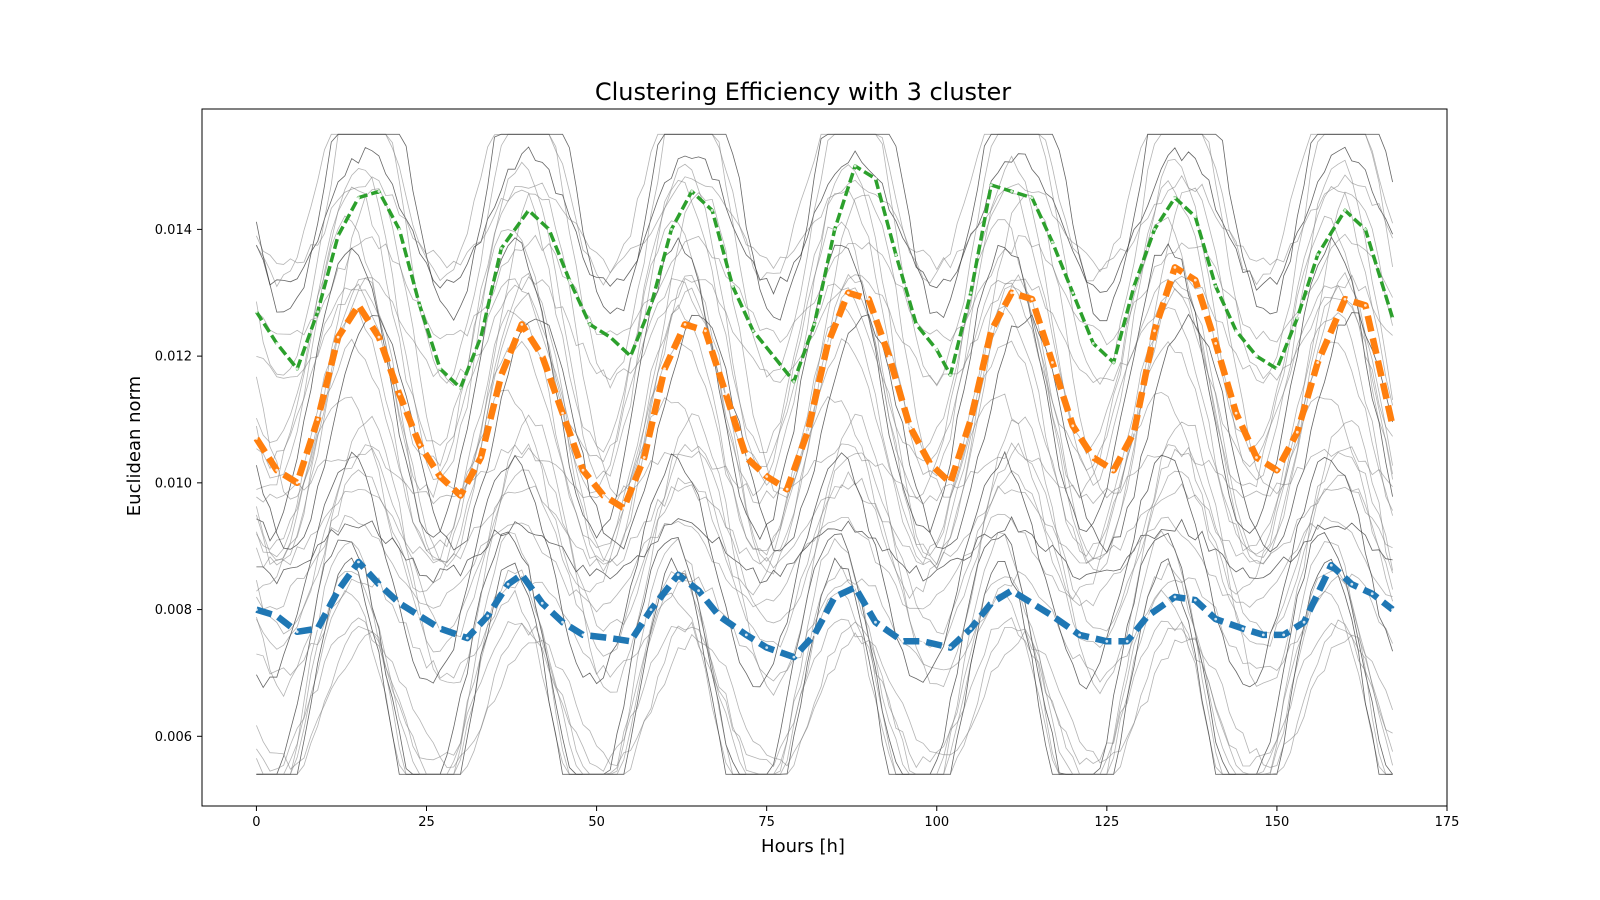 The image size is (1600, 900). What do you see at coordinates (1447, 822) in the screenshot?
I see `x-tick-label: 175` at bounding box center [1447, 822].